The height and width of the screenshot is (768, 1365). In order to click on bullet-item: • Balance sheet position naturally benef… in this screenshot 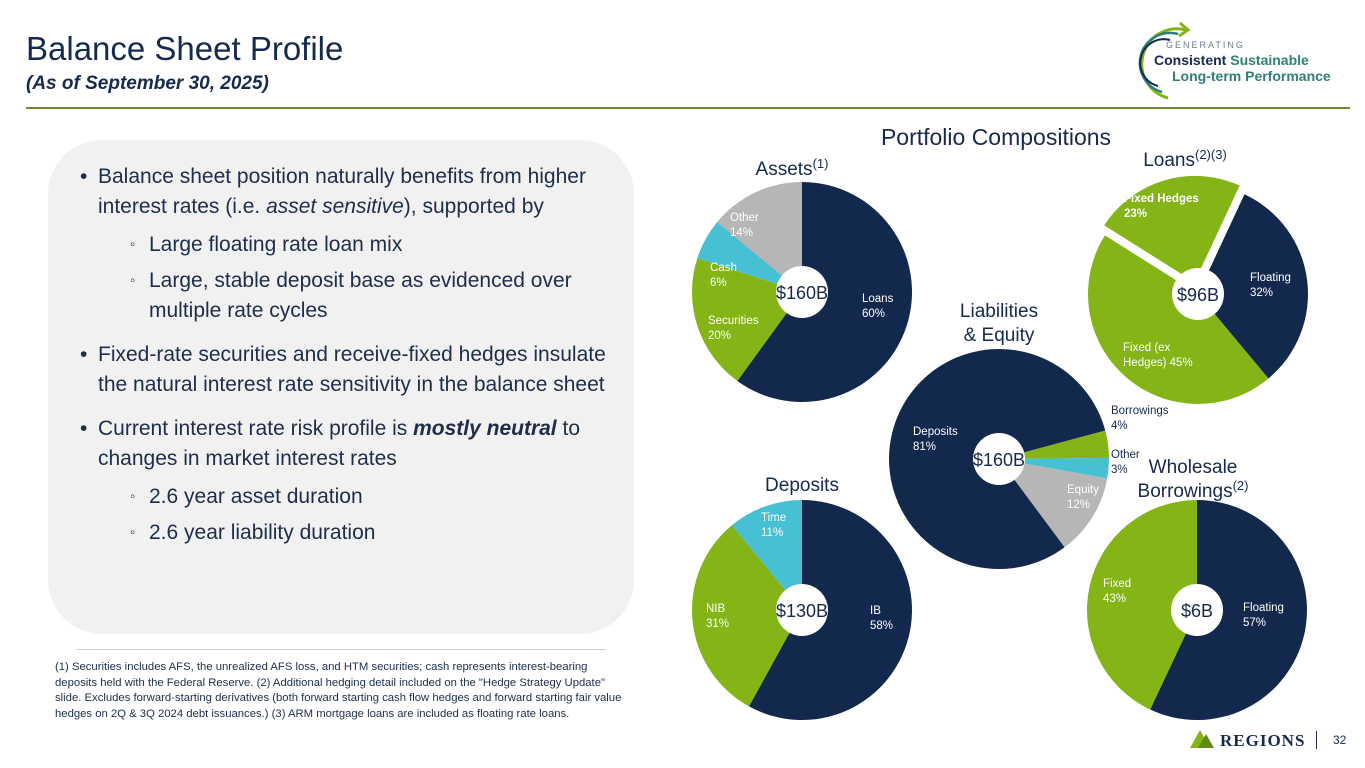, I will do `click(350, 192)`.